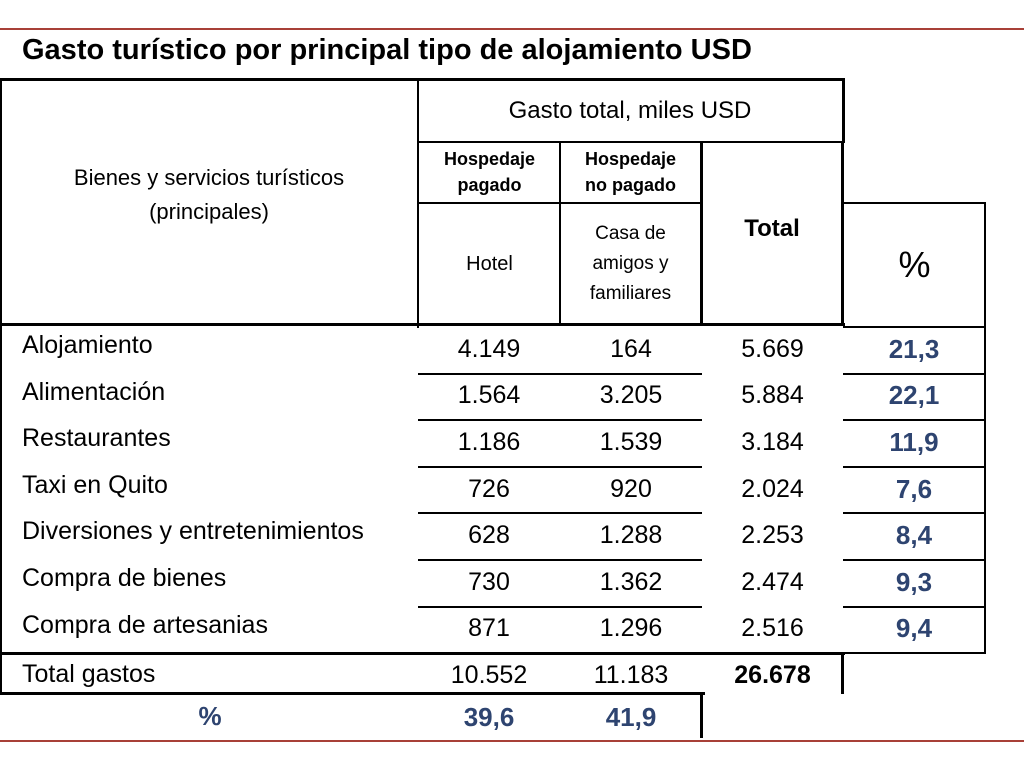 Image resolution: width=1024 pixels, height=768 pixels. What do you see at coordinates (422, 324) in the screenshot?
I see `body-top-thick-line` at bounding box center [422, 324].